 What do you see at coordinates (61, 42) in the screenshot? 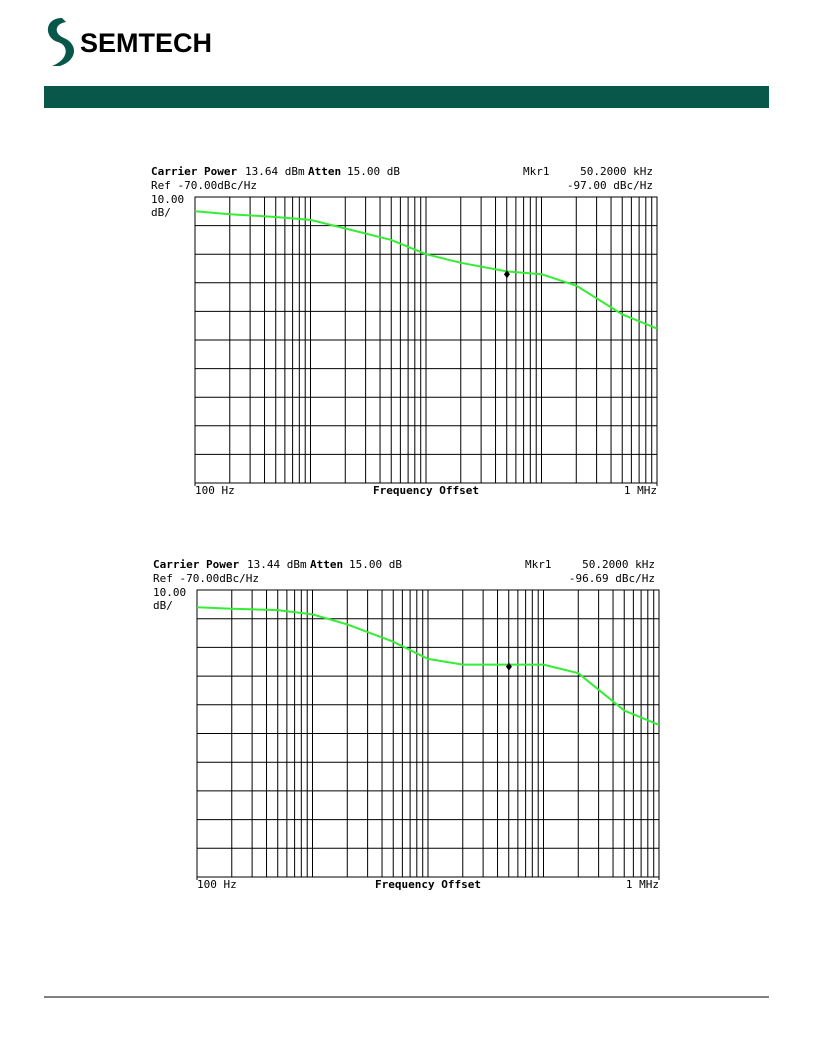
I see `logo-mark` at bounding box center [61, 42].